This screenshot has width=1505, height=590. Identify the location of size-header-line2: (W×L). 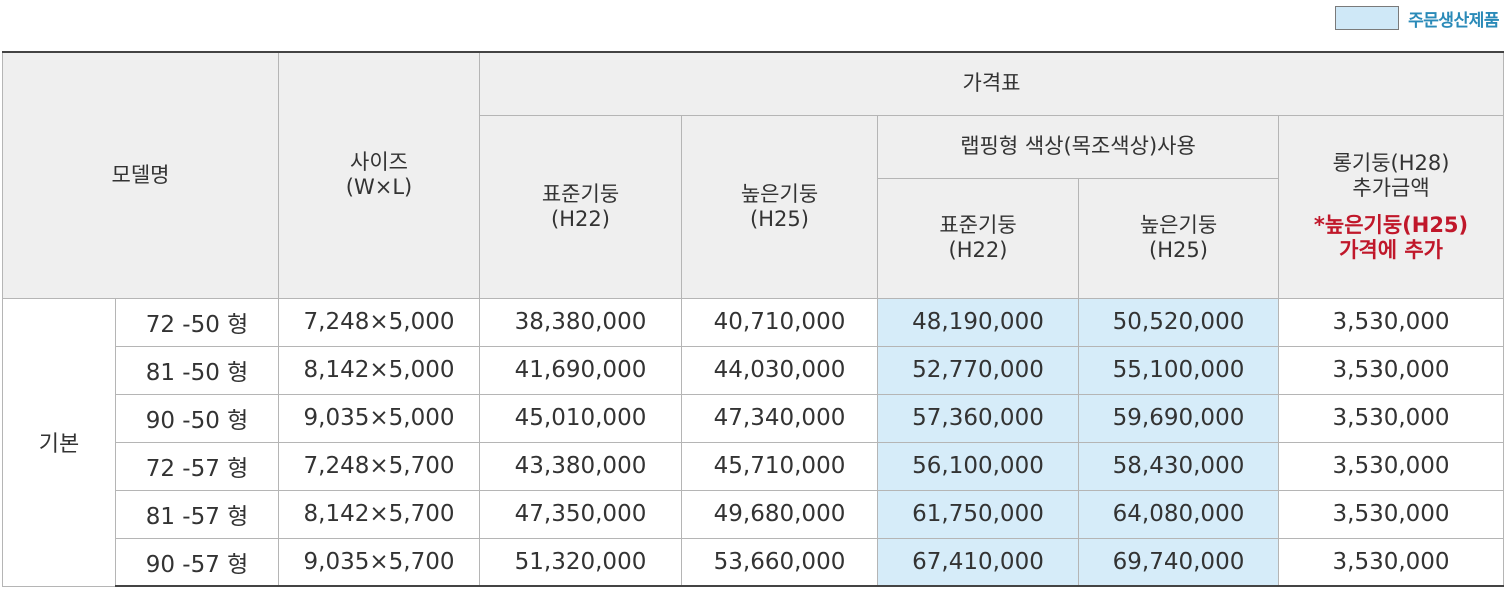
(379, 187).